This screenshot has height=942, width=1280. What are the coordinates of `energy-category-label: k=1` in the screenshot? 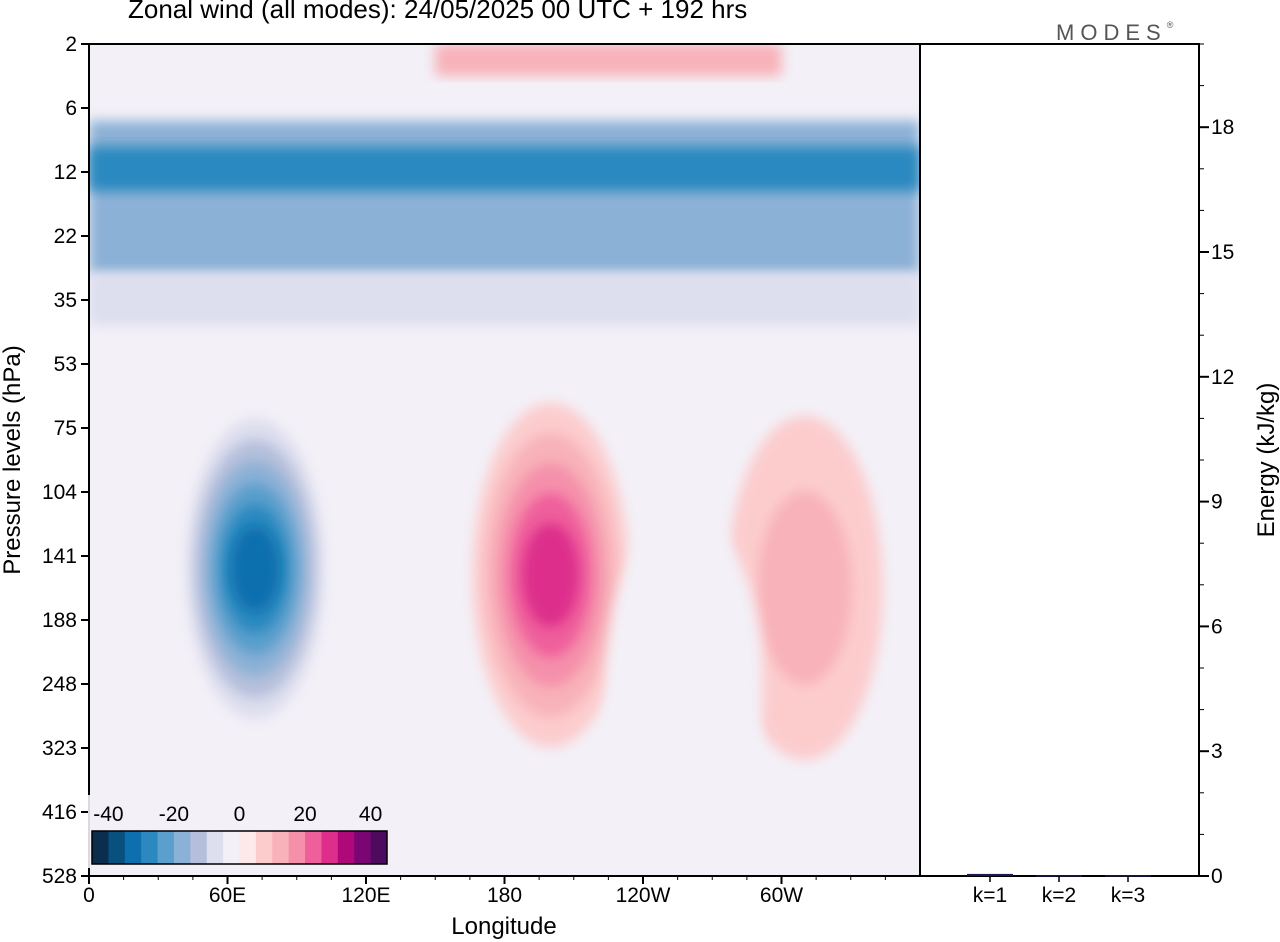 It's located at (990, 895).